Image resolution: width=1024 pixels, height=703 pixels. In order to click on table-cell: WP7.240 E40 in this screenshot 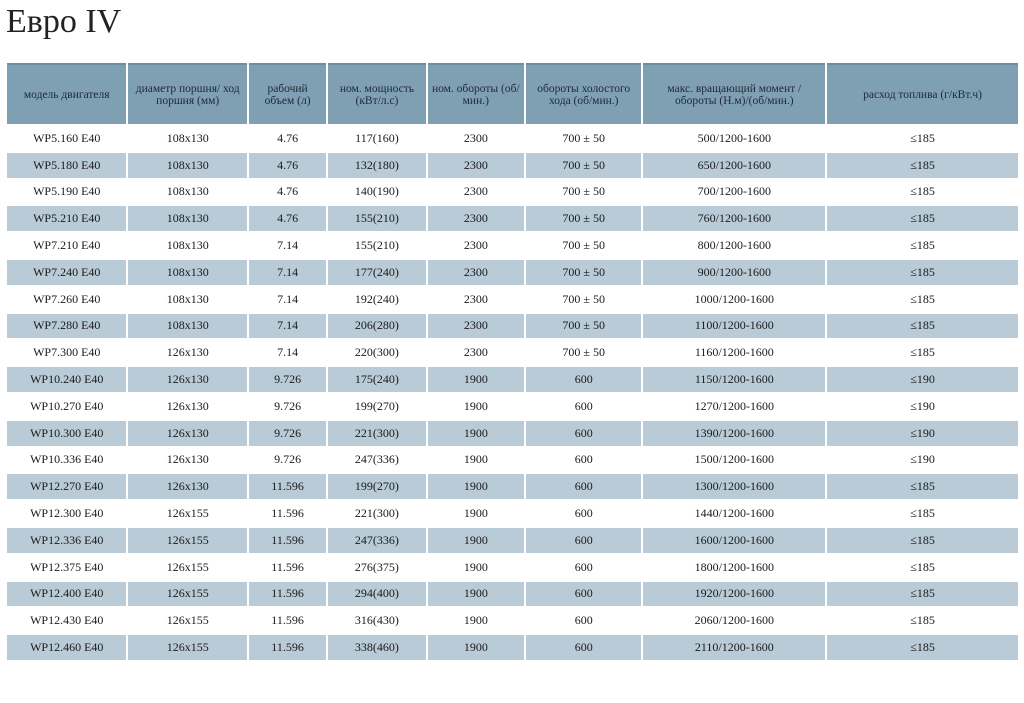, I will do `click(67, 272)`.